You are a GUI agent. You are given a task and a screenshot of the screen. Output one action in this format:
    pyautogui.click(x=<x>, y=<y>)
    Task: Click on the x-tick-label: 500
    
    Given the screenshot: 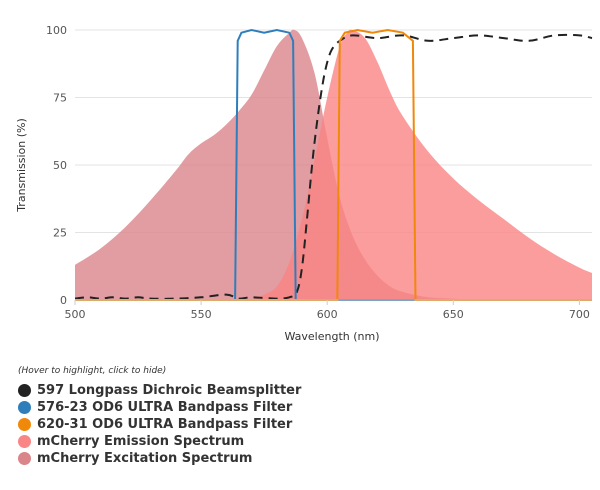 What is the action you would take?
    pyautogui.click(x=75, y=314)
    